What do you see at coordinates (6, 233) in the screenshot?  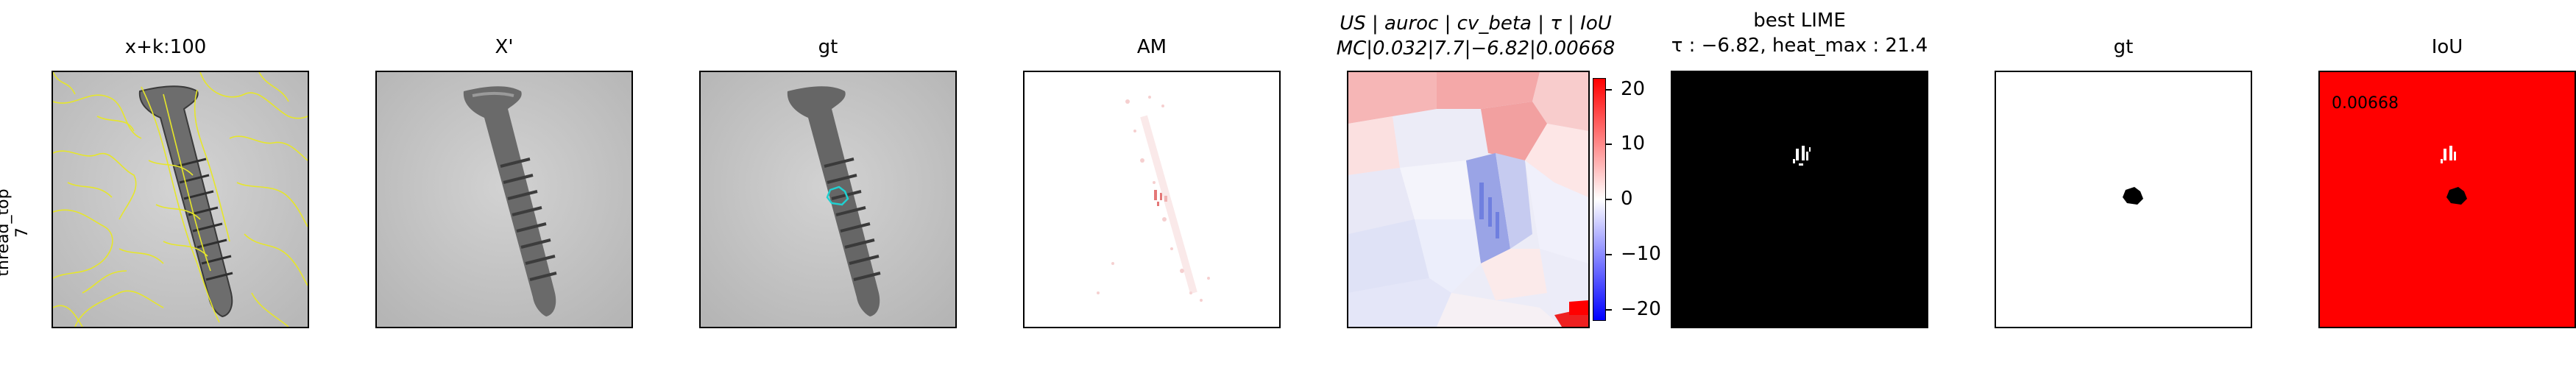 I see `row-label-name: thread_top` at bounding box center [6, 233].